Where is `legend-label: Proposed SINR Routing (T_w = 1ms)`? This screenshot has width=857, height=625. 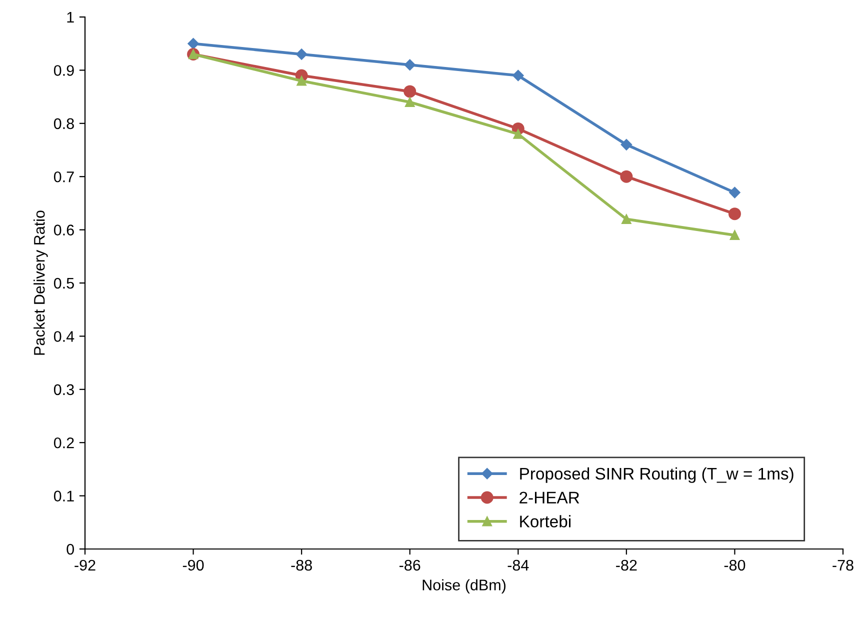 legend-label: Proposed SINR Routing (T_w = 1ms) is located at coordinates (657, 475).